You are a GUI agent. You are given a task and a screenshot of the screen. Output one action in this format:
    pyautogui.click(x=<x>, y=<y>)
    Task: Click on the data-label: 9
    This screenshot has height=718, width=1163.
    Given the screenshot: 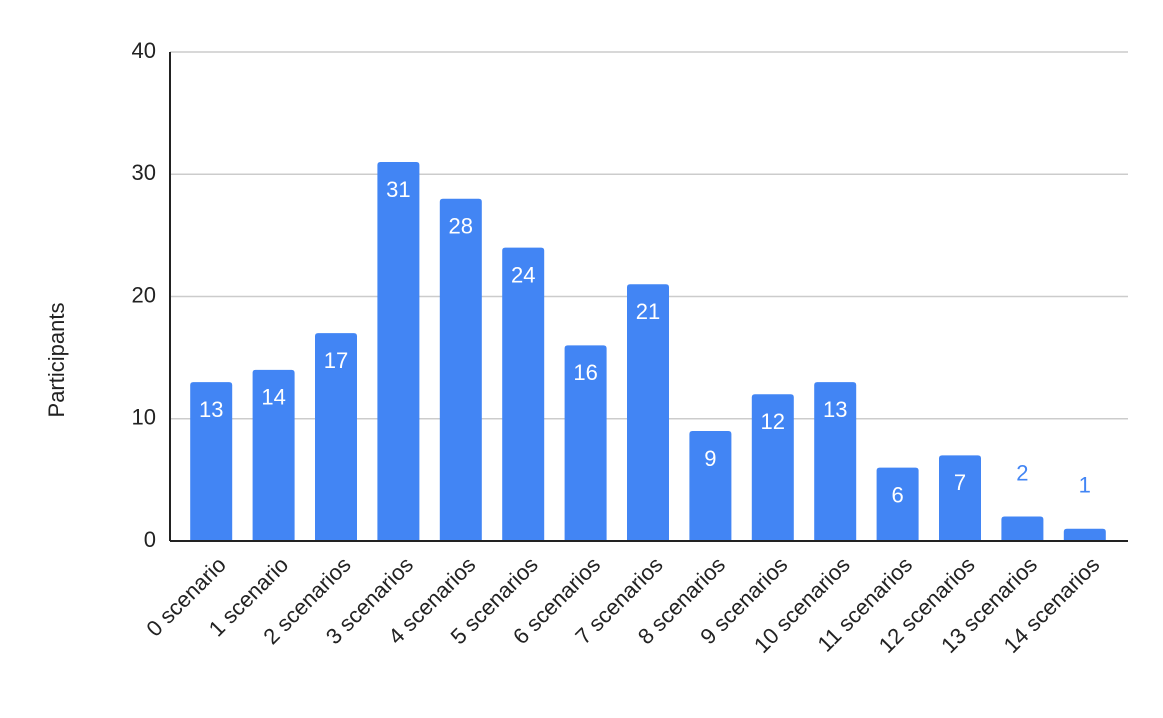 What is the action you would take?
    pyautogui.click(x=710, y=458)
    